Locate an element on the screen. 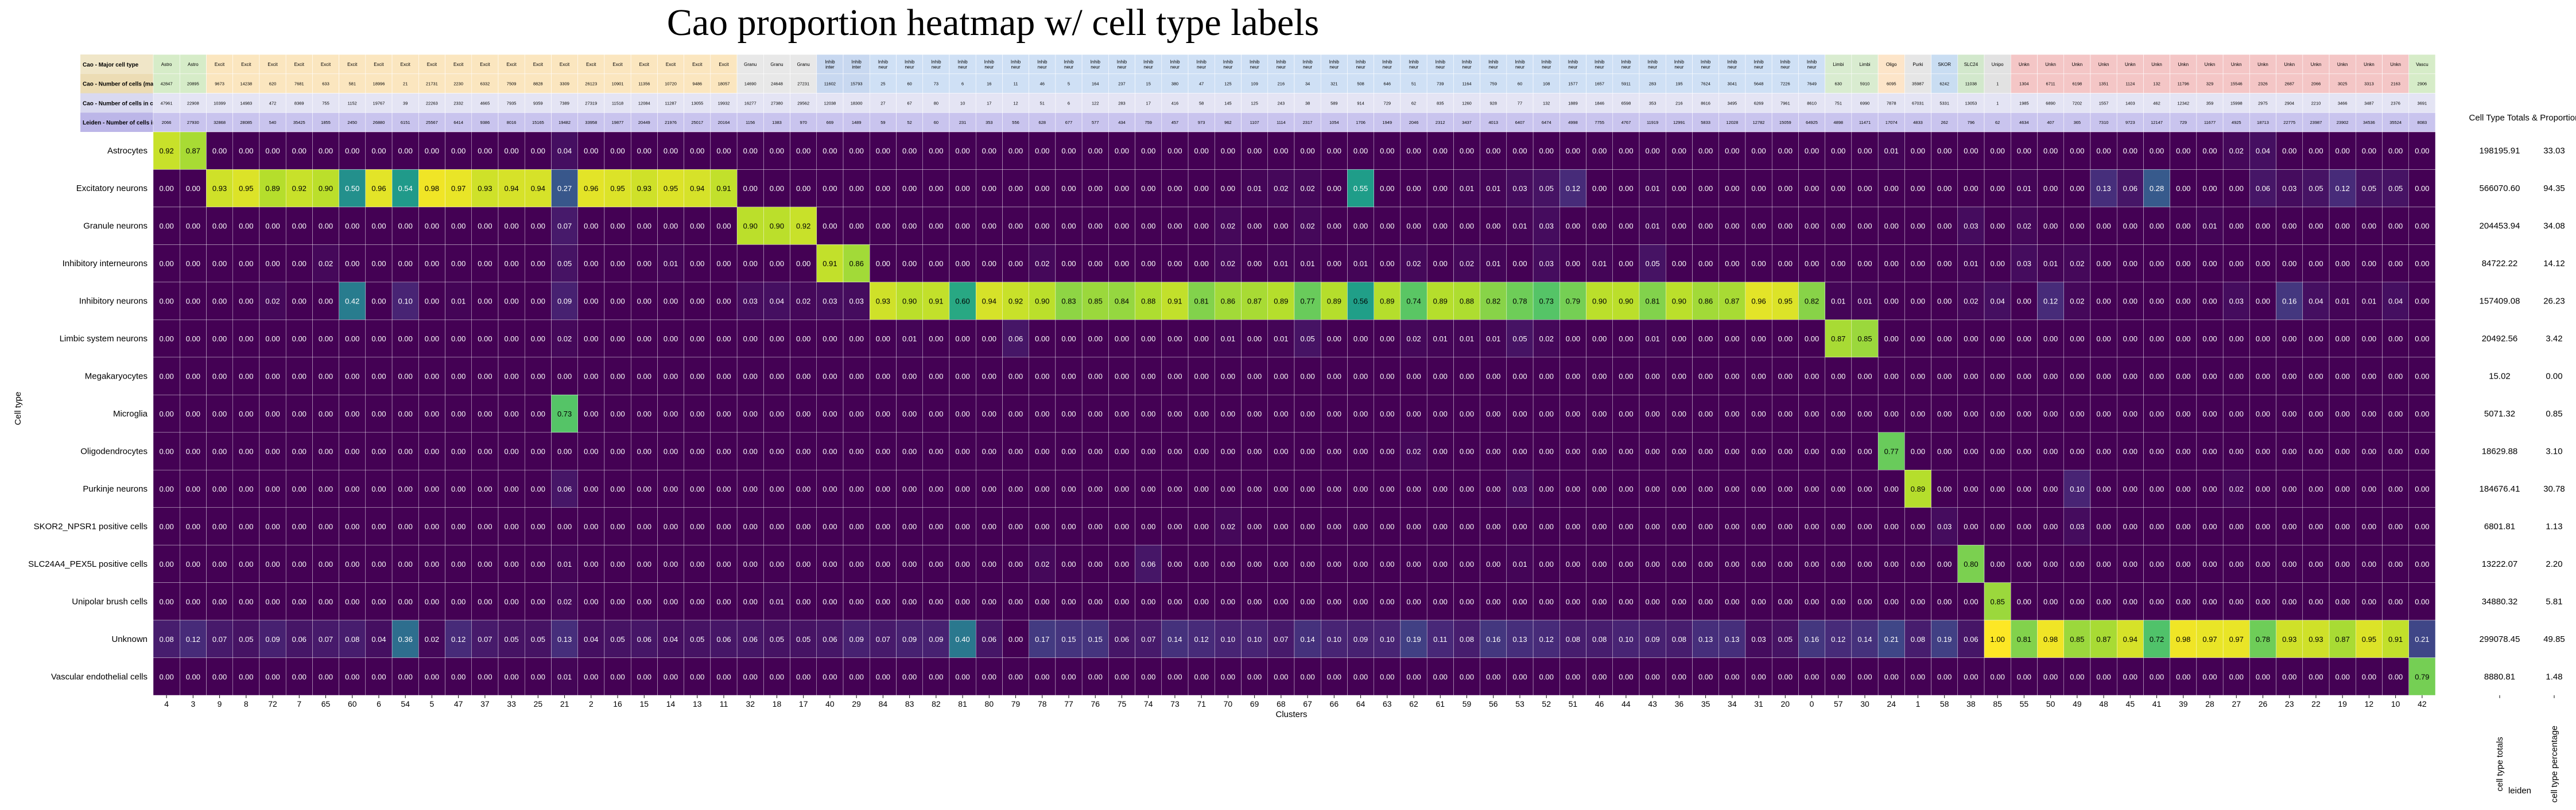  header-count: 751 is located at coordinates (1838, 103).